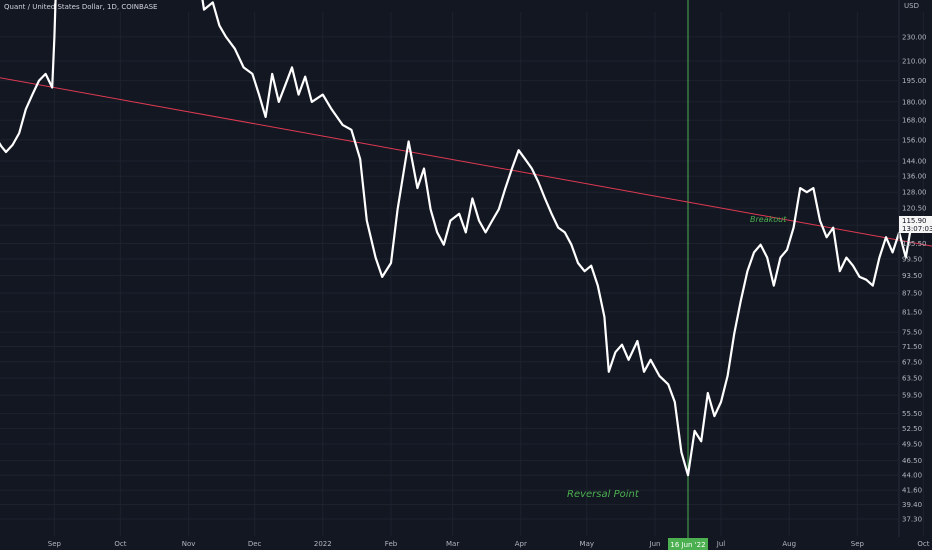 This screenshot has width=932, height=550. I want to click on y-tick-label: 87.50, so click(912, 294).